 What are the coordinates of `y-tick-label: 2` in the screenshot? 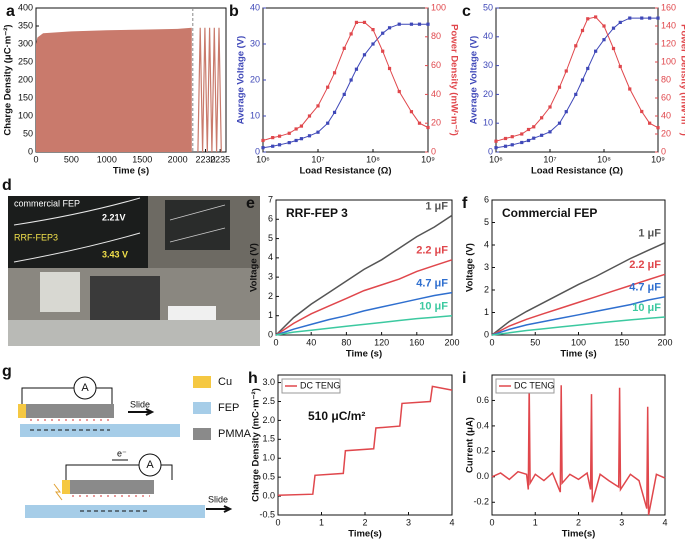 It's located at (270, 296).